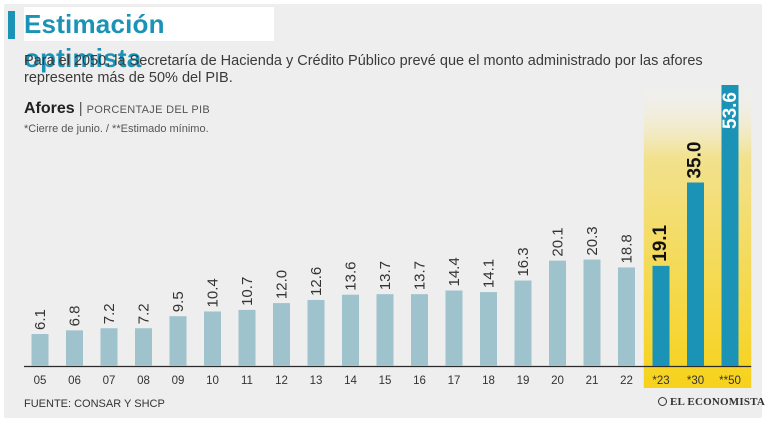  Describe the element at coordinates (40, 381) in the screenshot. I see `x-tick-label: 05` at that location.